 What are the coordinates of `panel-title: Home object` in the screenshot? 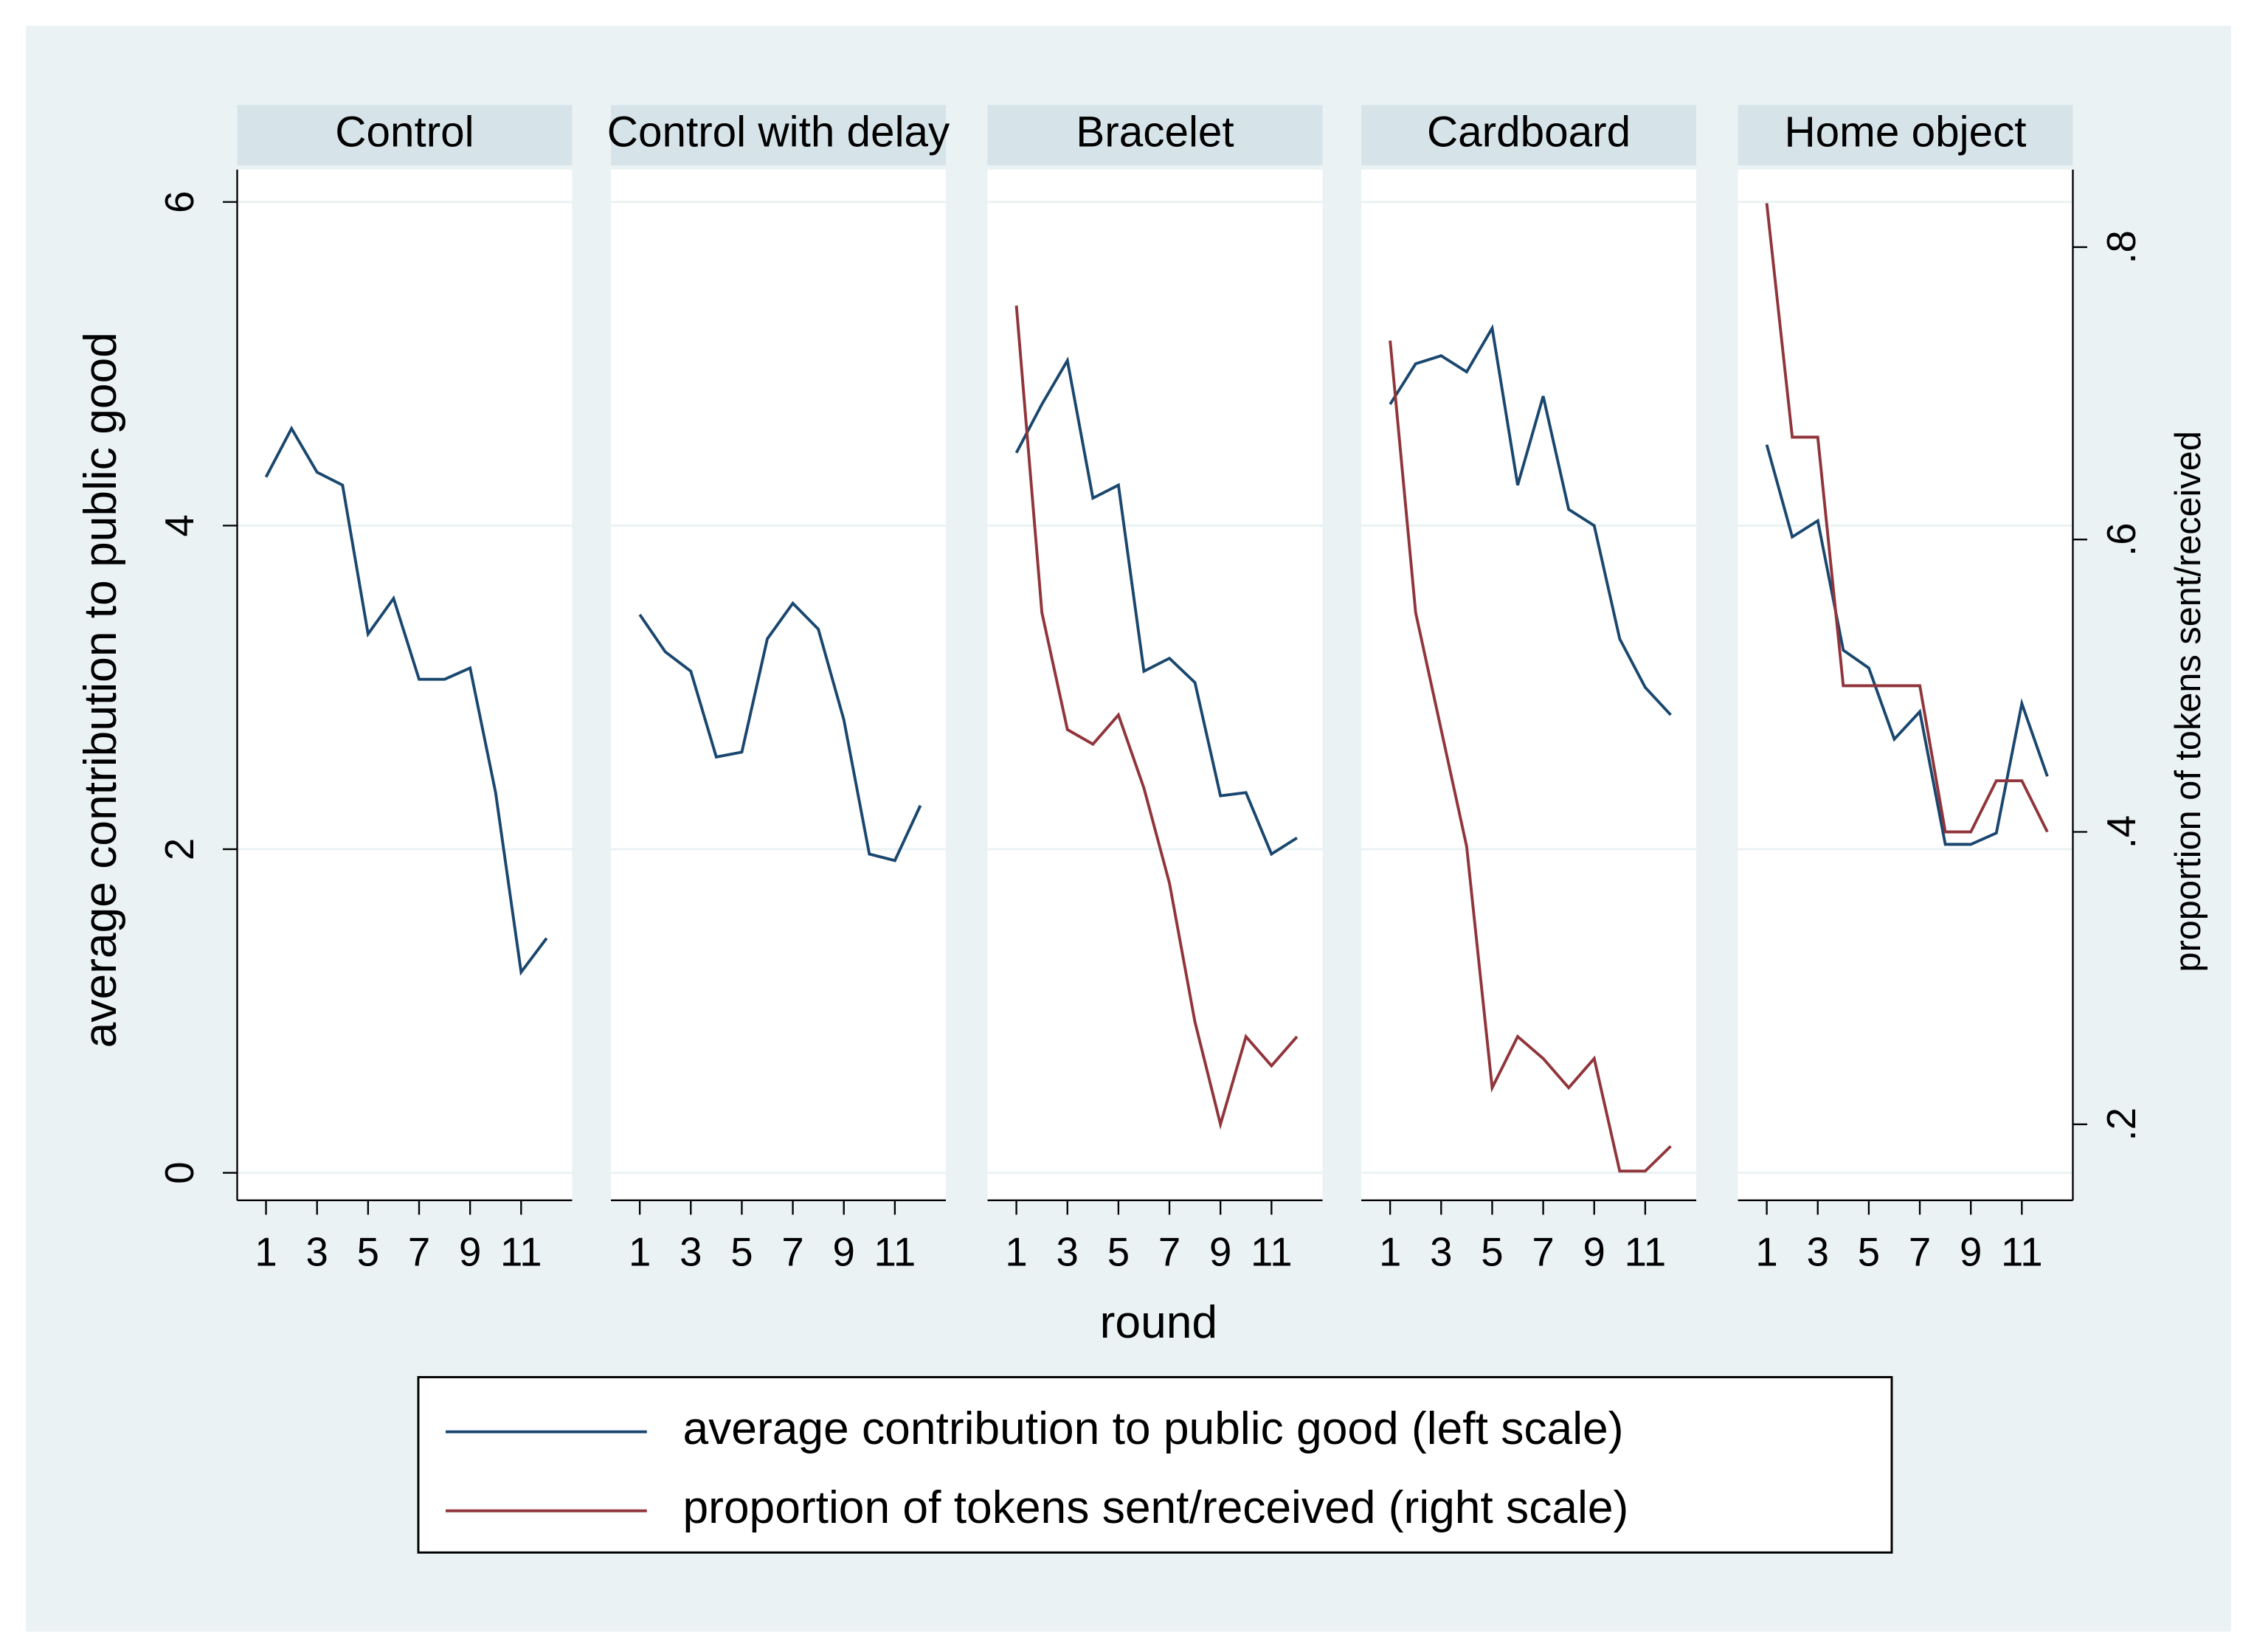 It's located at (1905, 132).